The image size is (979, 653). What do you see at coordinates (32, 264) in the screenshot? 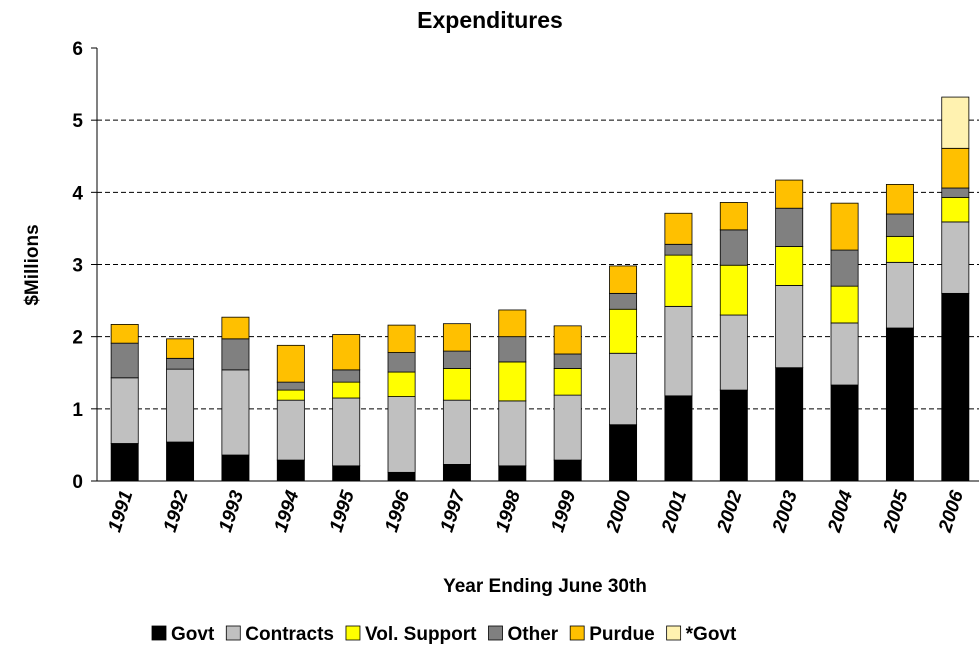
I see `y-axis-label: $Millions` at bounding box center [32, 264].